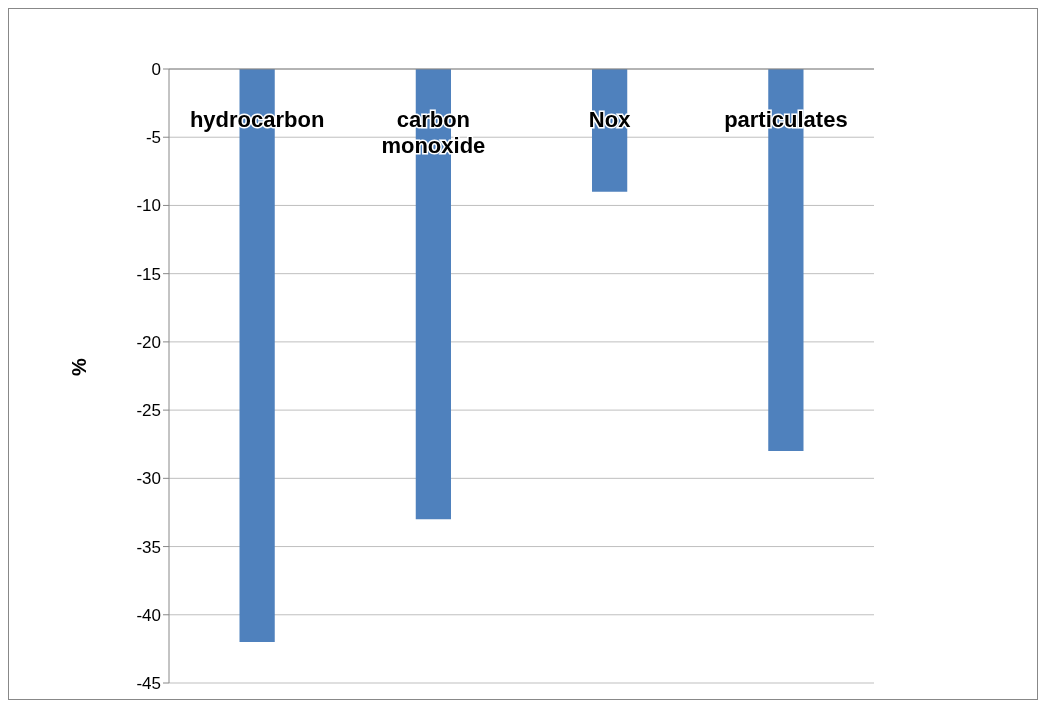 This screenshot has height=704, width=1045. What do you see at coordinates (148, 547) in the screenshot?
I see `y-tick-label: -35` at bounding box center [148, 547].